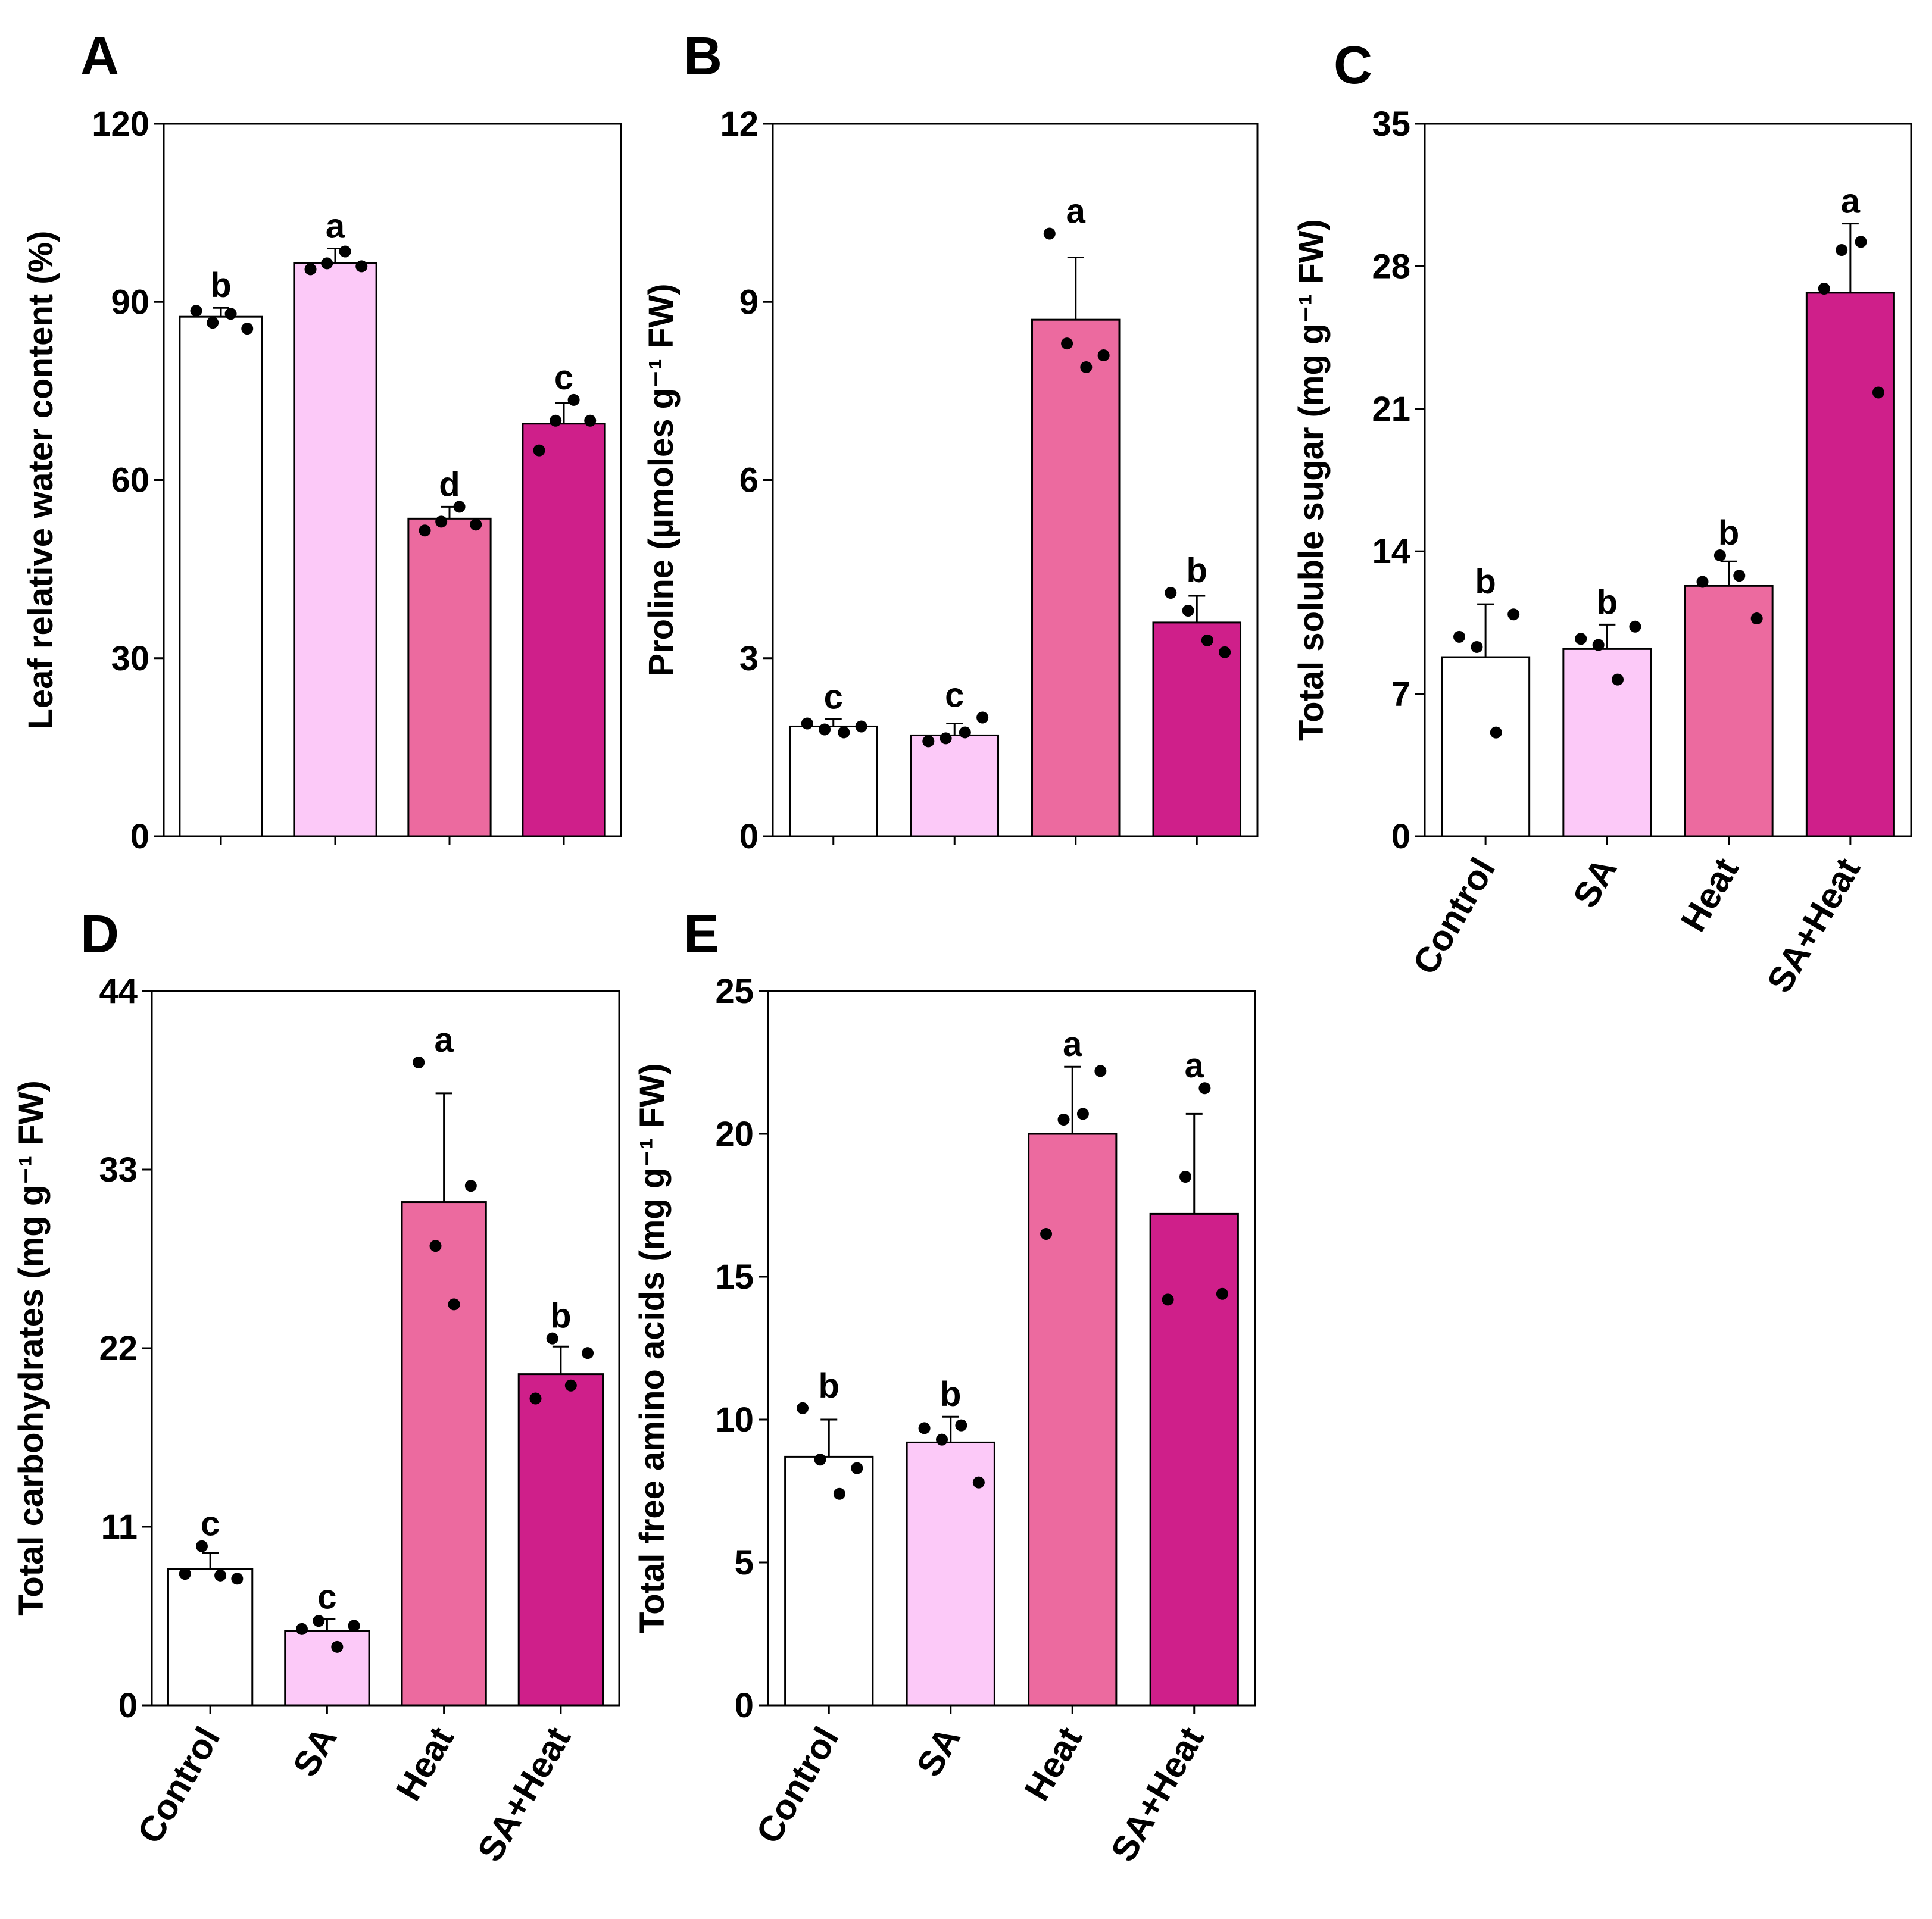 The height and width of the screenshot is (1919, 1932). I want to click on significance-letter-e-sa: b, so click(950, 1395).